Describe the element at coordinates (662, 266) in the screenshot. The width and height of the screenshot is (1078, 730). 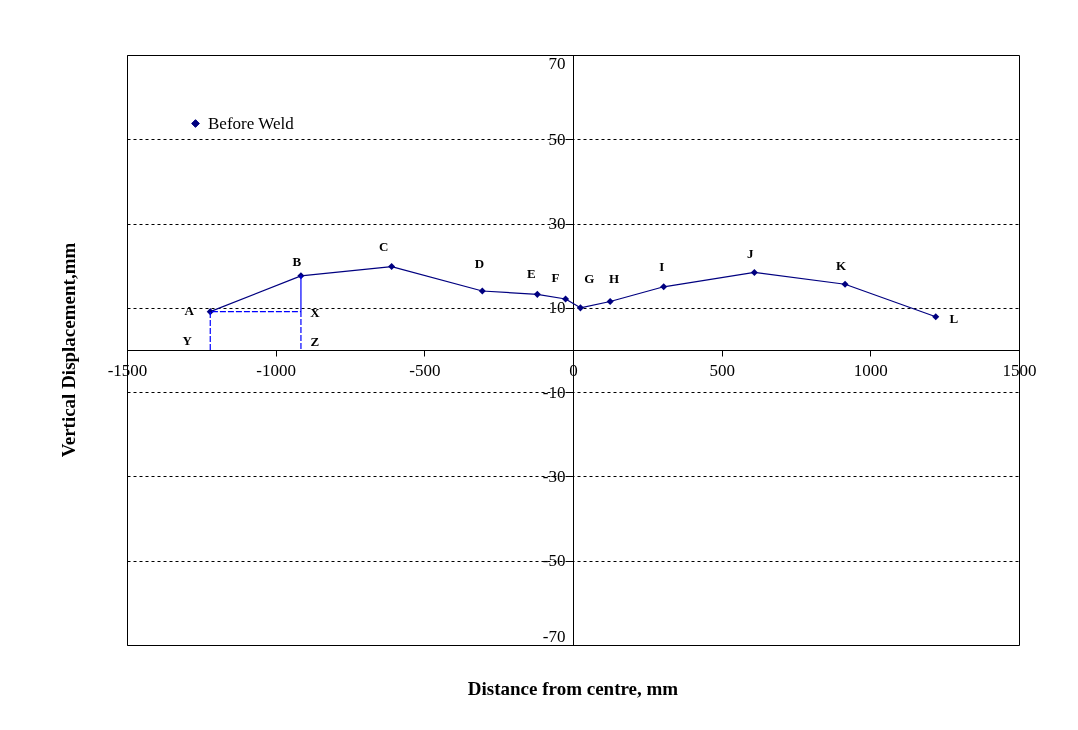
I see `annotation: I` at that location.